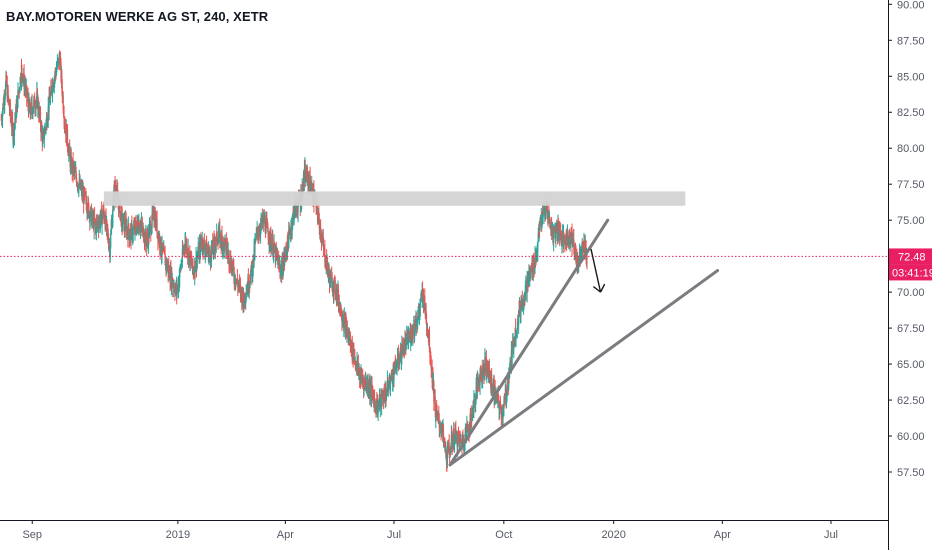 Image resolution: width=932 pixels, height=555 pixels. What do you see at coordinates (911, 77) in the screenshot?
I see `y-tick-label: 85.00` at bounding box center [911, 77].